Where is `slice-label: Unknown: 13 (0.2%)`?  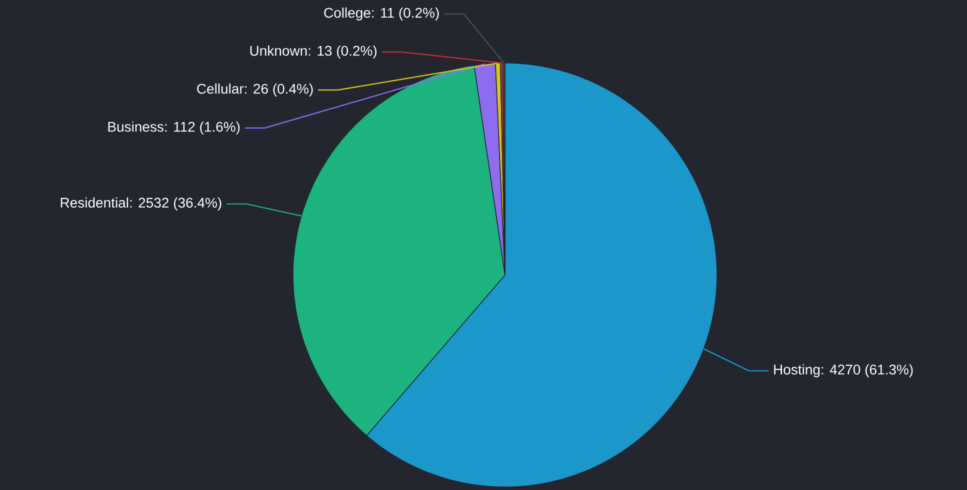
slice-label: Unknown: 13 (0.2%) is located at coordinates (313, 52).